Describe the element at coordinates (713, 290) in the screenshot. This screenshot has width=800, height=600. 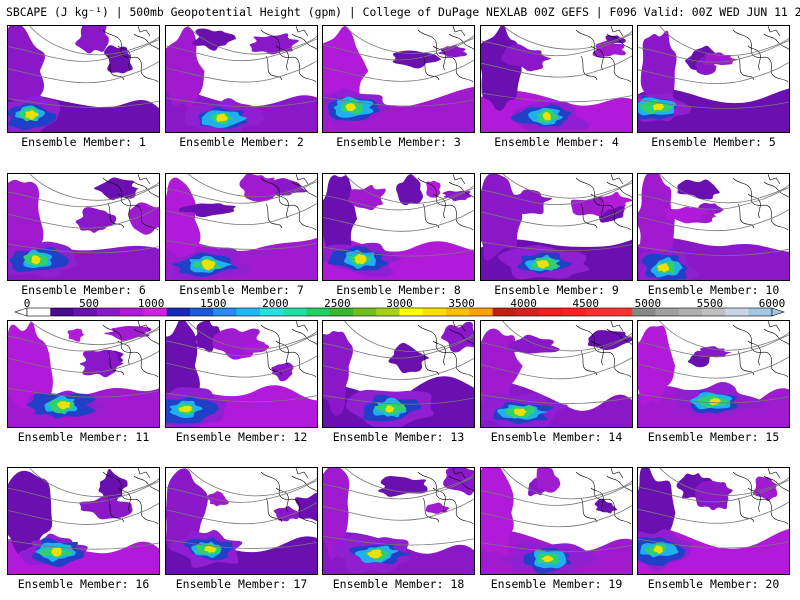
I see `ensemble-member-label: Ensemble Member: 10` at that location.